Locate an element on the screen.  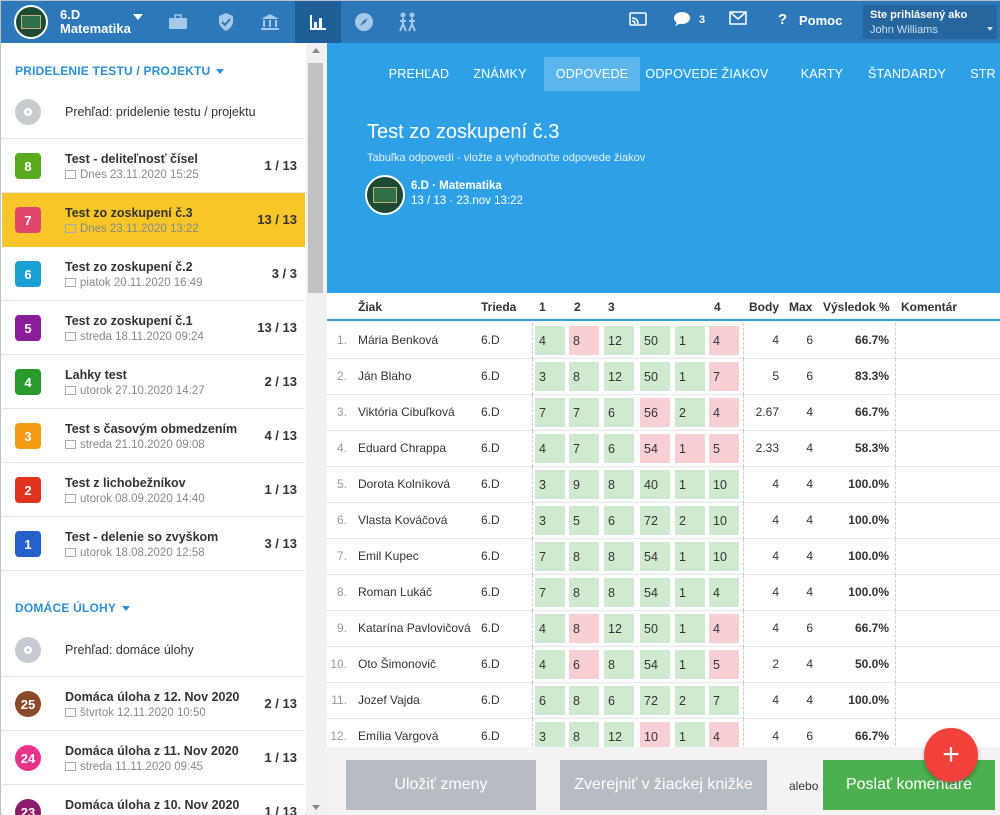
tests-section-heading: PRIDELENIE TESTU / PROJEKTU is located at coordinates (120, 71).